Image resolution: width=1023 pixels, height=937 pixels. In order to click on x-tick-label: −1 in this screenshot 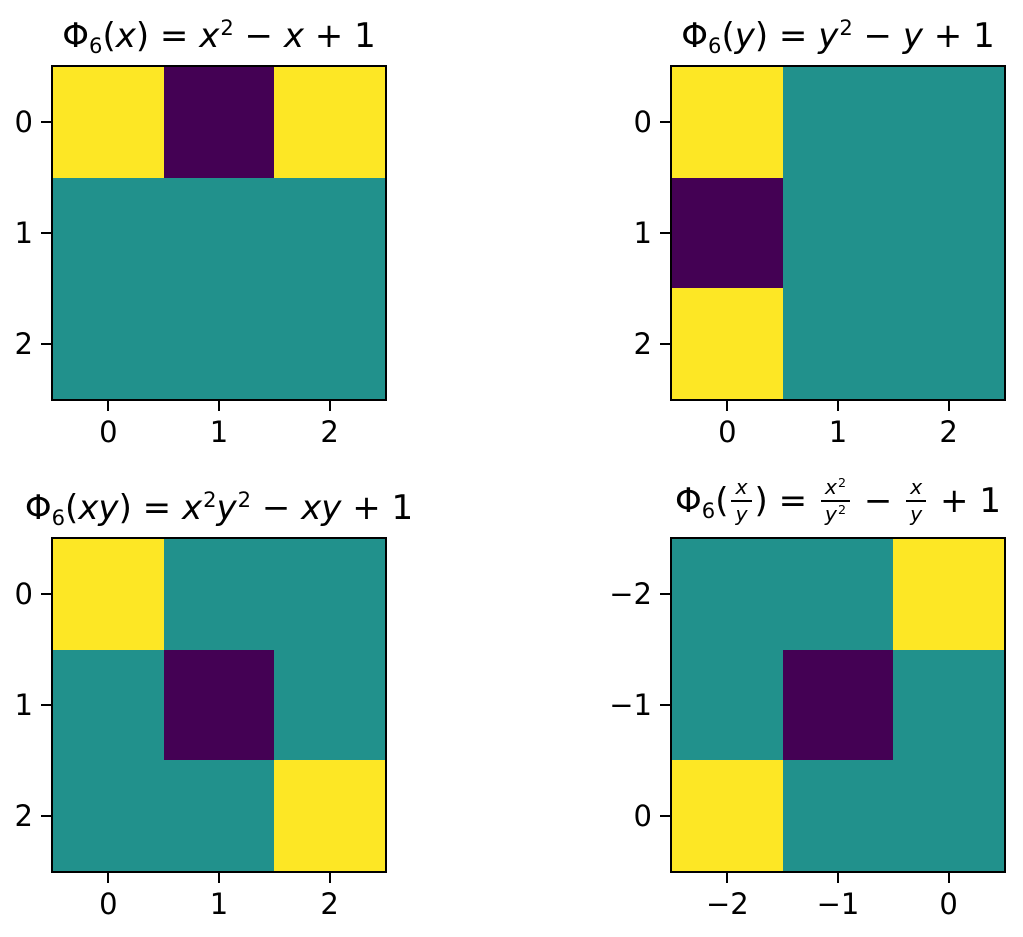, I will do `click(838, 904)`.